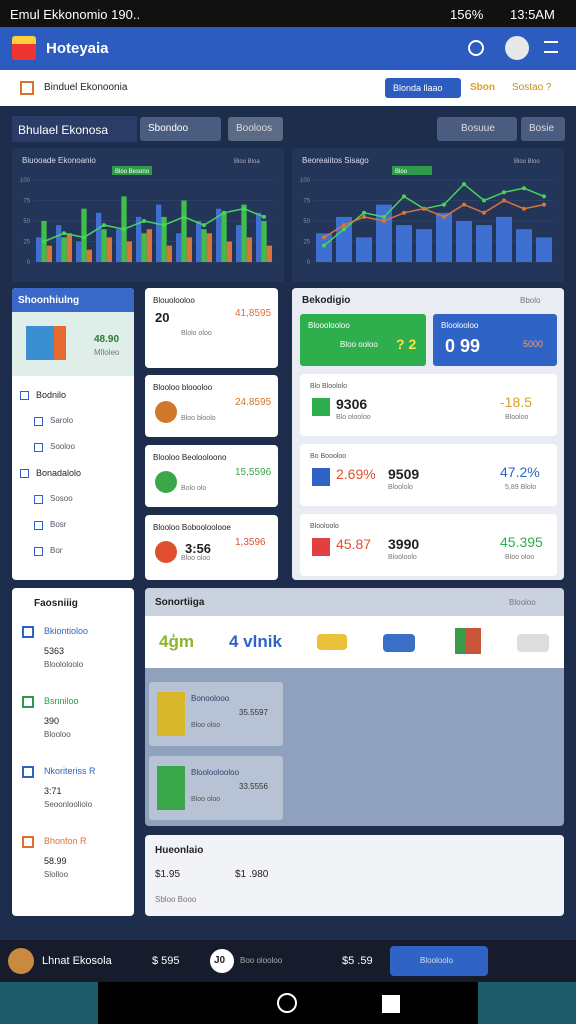 The height and width of the screenshot is (1024, 576). Describe the element at coordinates (412, 170) in the screenshot. I see `chart-badge-bg` at that location.